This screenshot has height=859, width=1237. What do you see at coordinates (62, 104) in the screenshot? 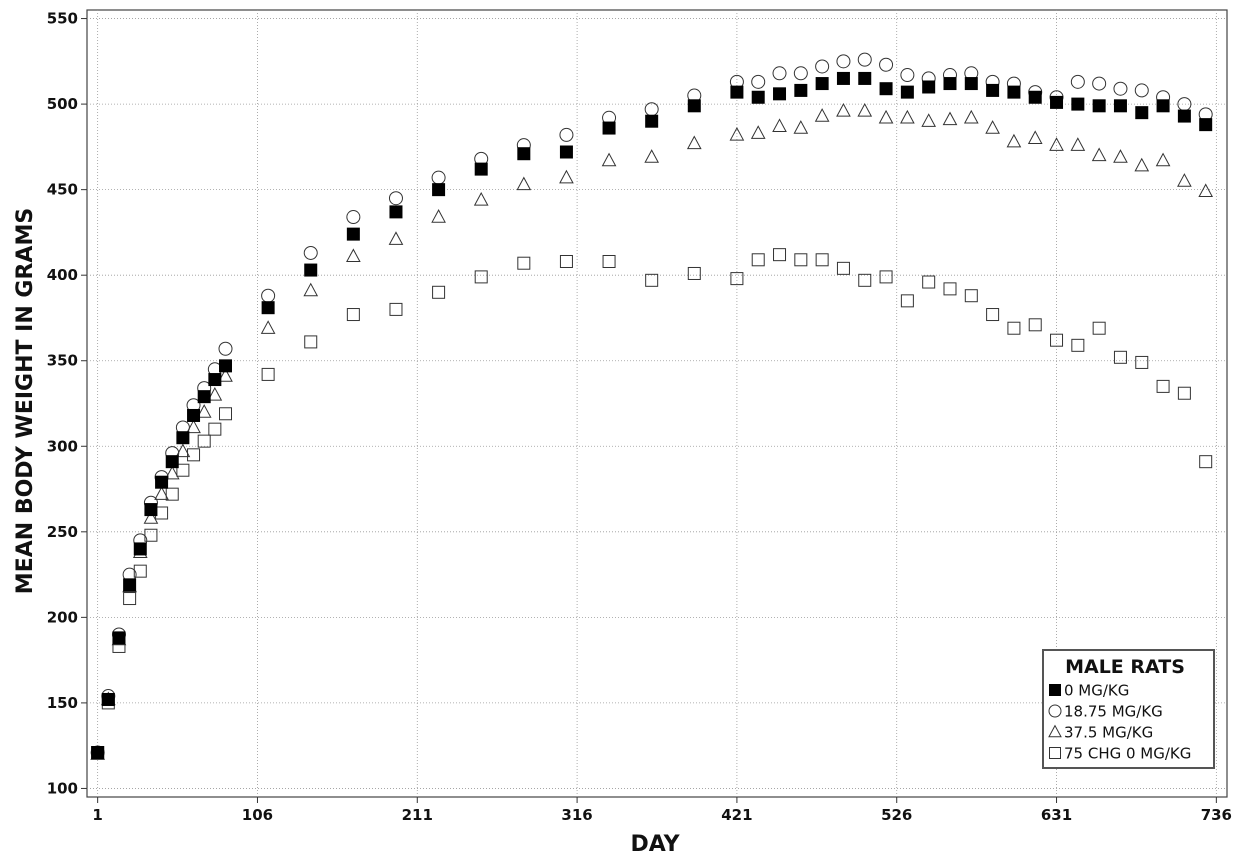
I see `y-tick-label: 500` at bounding box center [62, 104].